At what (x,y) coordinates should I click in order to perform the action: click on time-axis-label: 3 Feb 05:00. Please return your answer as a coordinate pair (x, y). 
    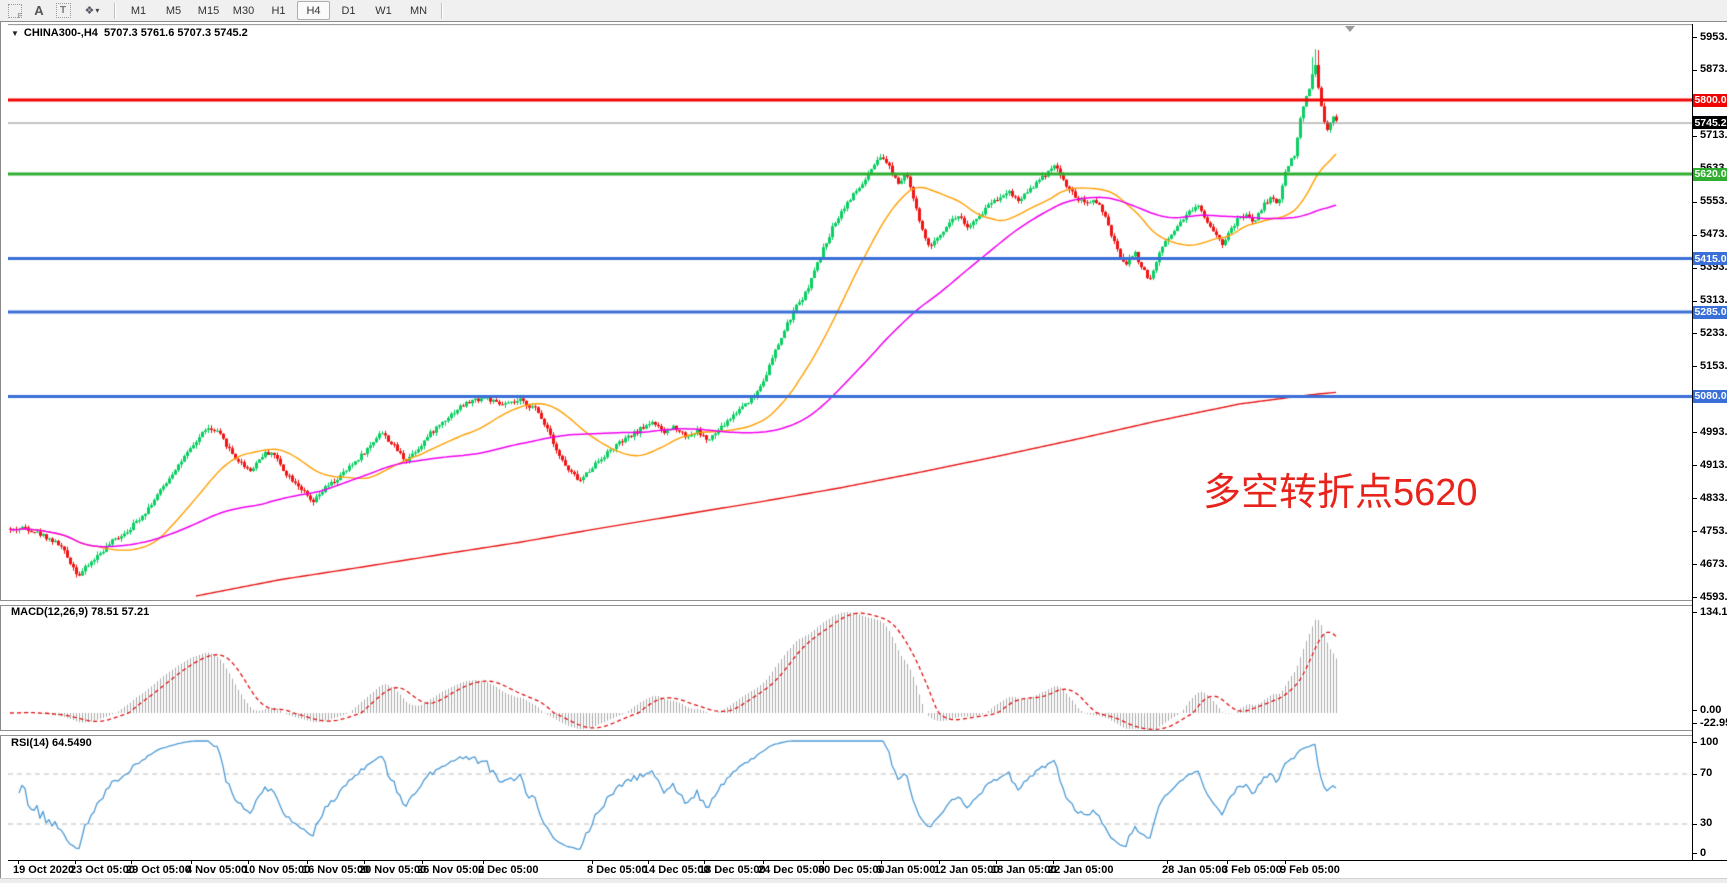
    Looking at the image, I should click on (1252, 870).